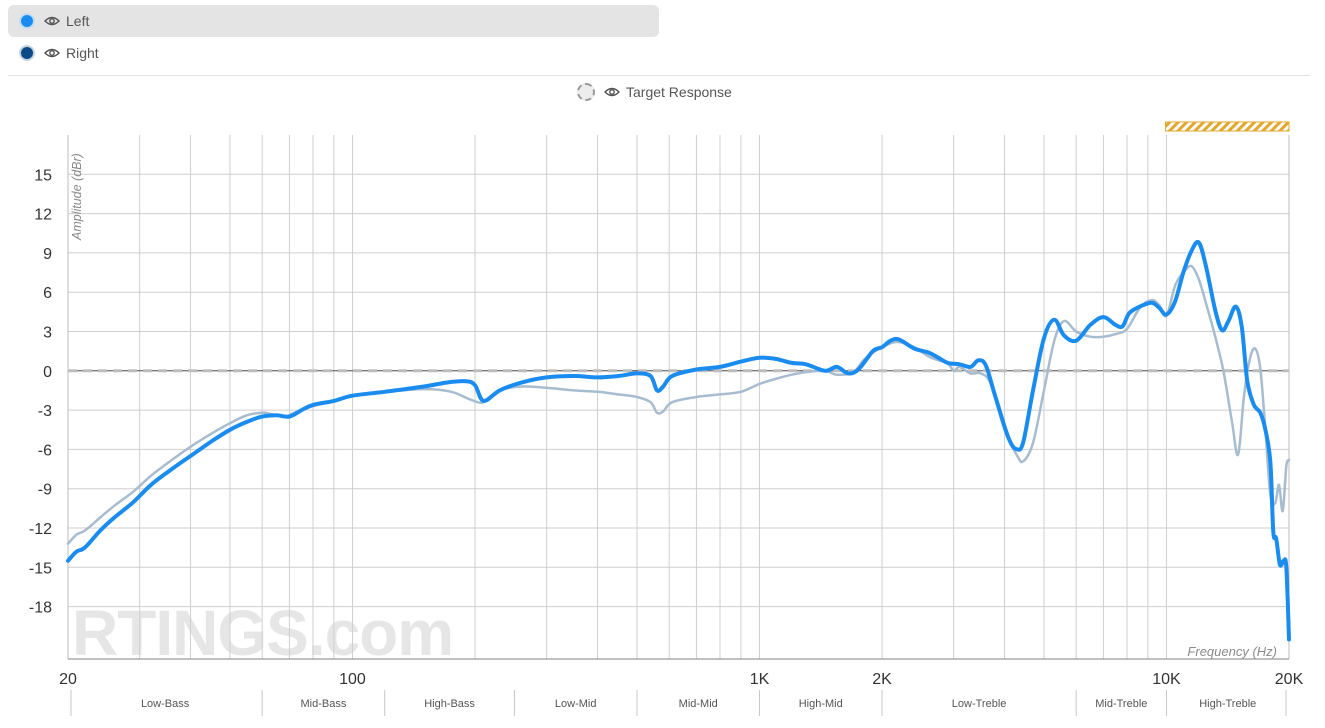 This screenshot has height=728, width=1325. I want to click on legend-label-left: Left, so click(78, 21).